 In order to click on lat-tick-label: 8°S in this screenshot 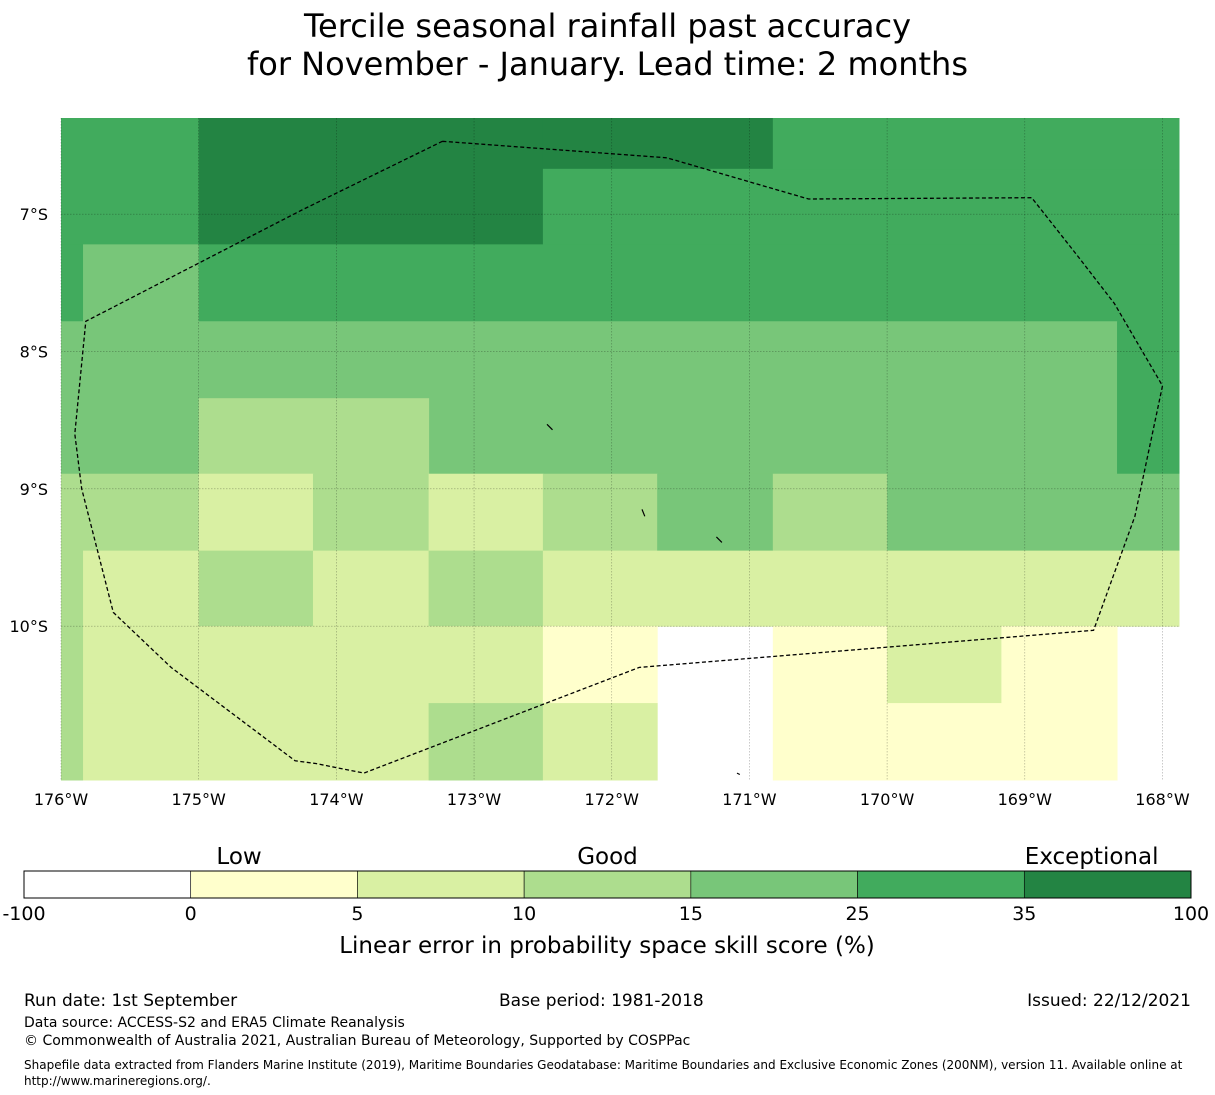, I will do `click(34, 351)`.